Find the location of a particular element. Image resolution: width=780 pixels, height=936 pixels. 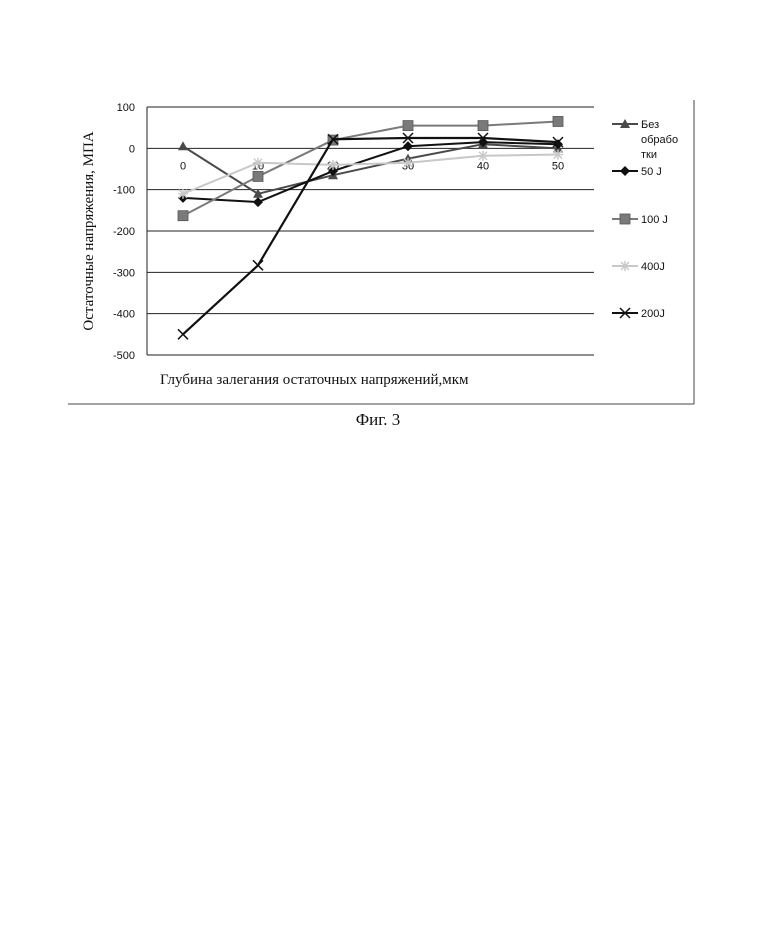

y-tick-label: -400 is located at coordinates (124, 315).